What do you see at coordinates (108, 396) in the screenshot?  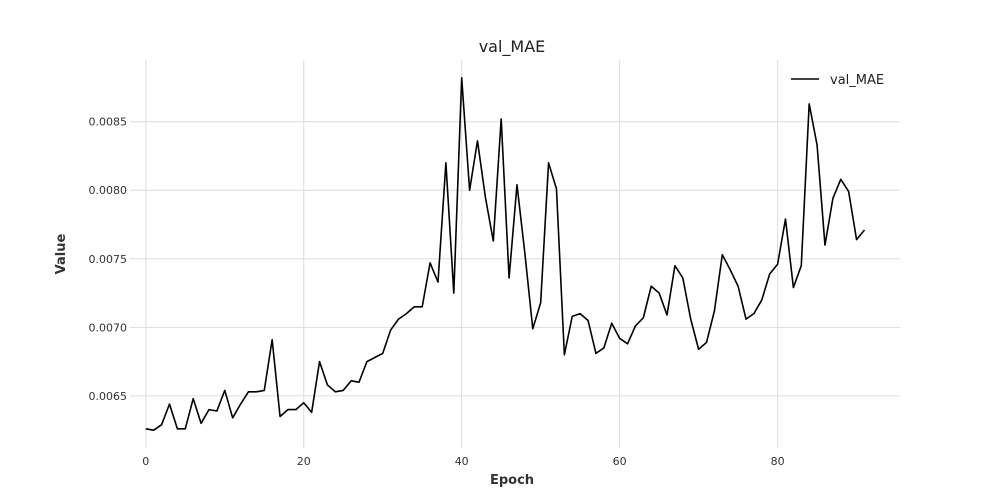 I see `y-tick-label: 0.0065` at bounding box center [108, 396].